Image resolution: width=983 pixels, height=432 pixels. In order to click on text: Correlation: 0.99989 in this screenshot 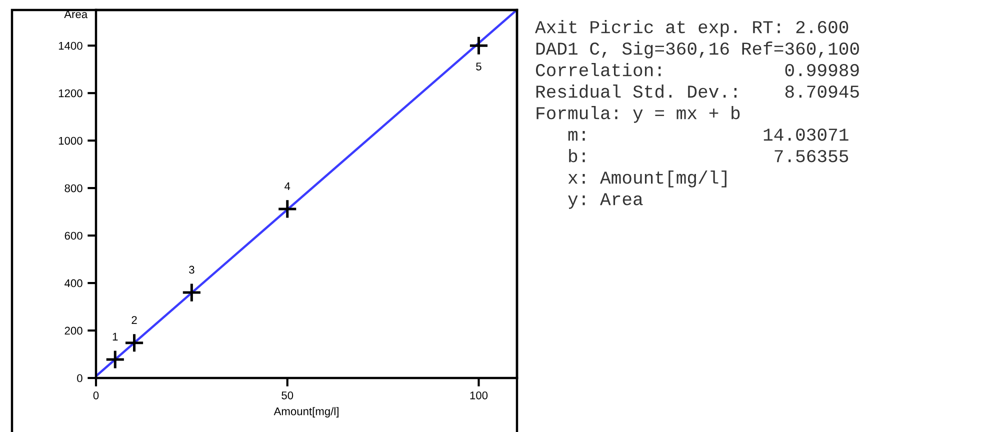, I will do `click(697, 69)`.